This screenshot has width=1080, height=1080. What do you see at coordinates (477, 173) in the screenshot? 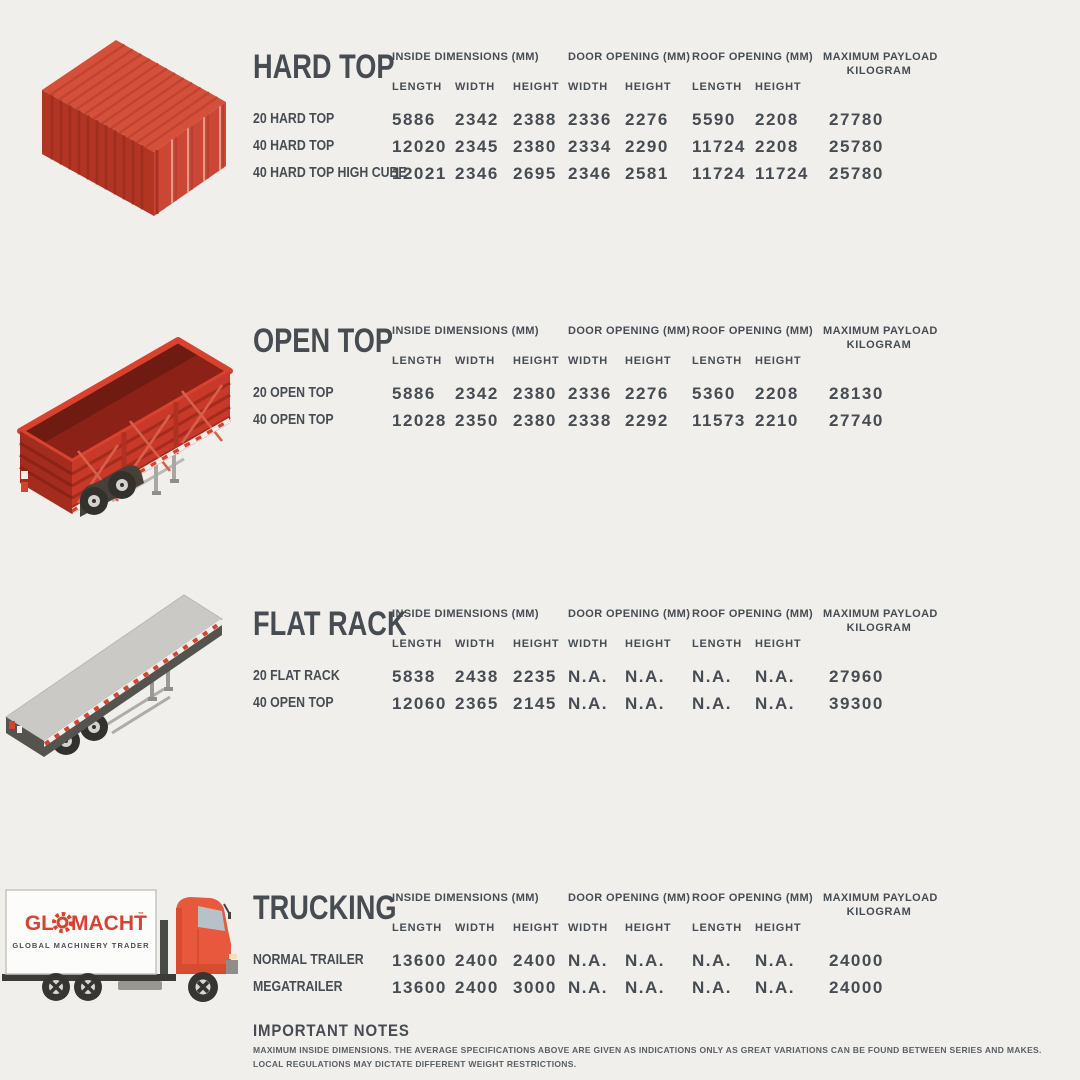
I see `spec-cell: 2346` at bounding box center [477, 173].